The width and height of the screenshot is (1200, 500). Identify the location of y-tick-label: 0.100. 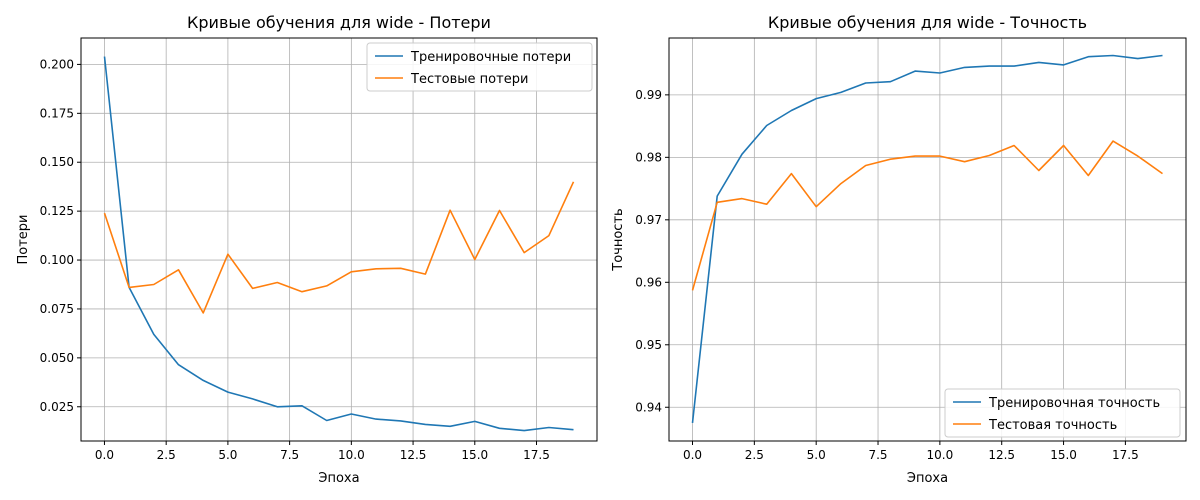
(57, 260).